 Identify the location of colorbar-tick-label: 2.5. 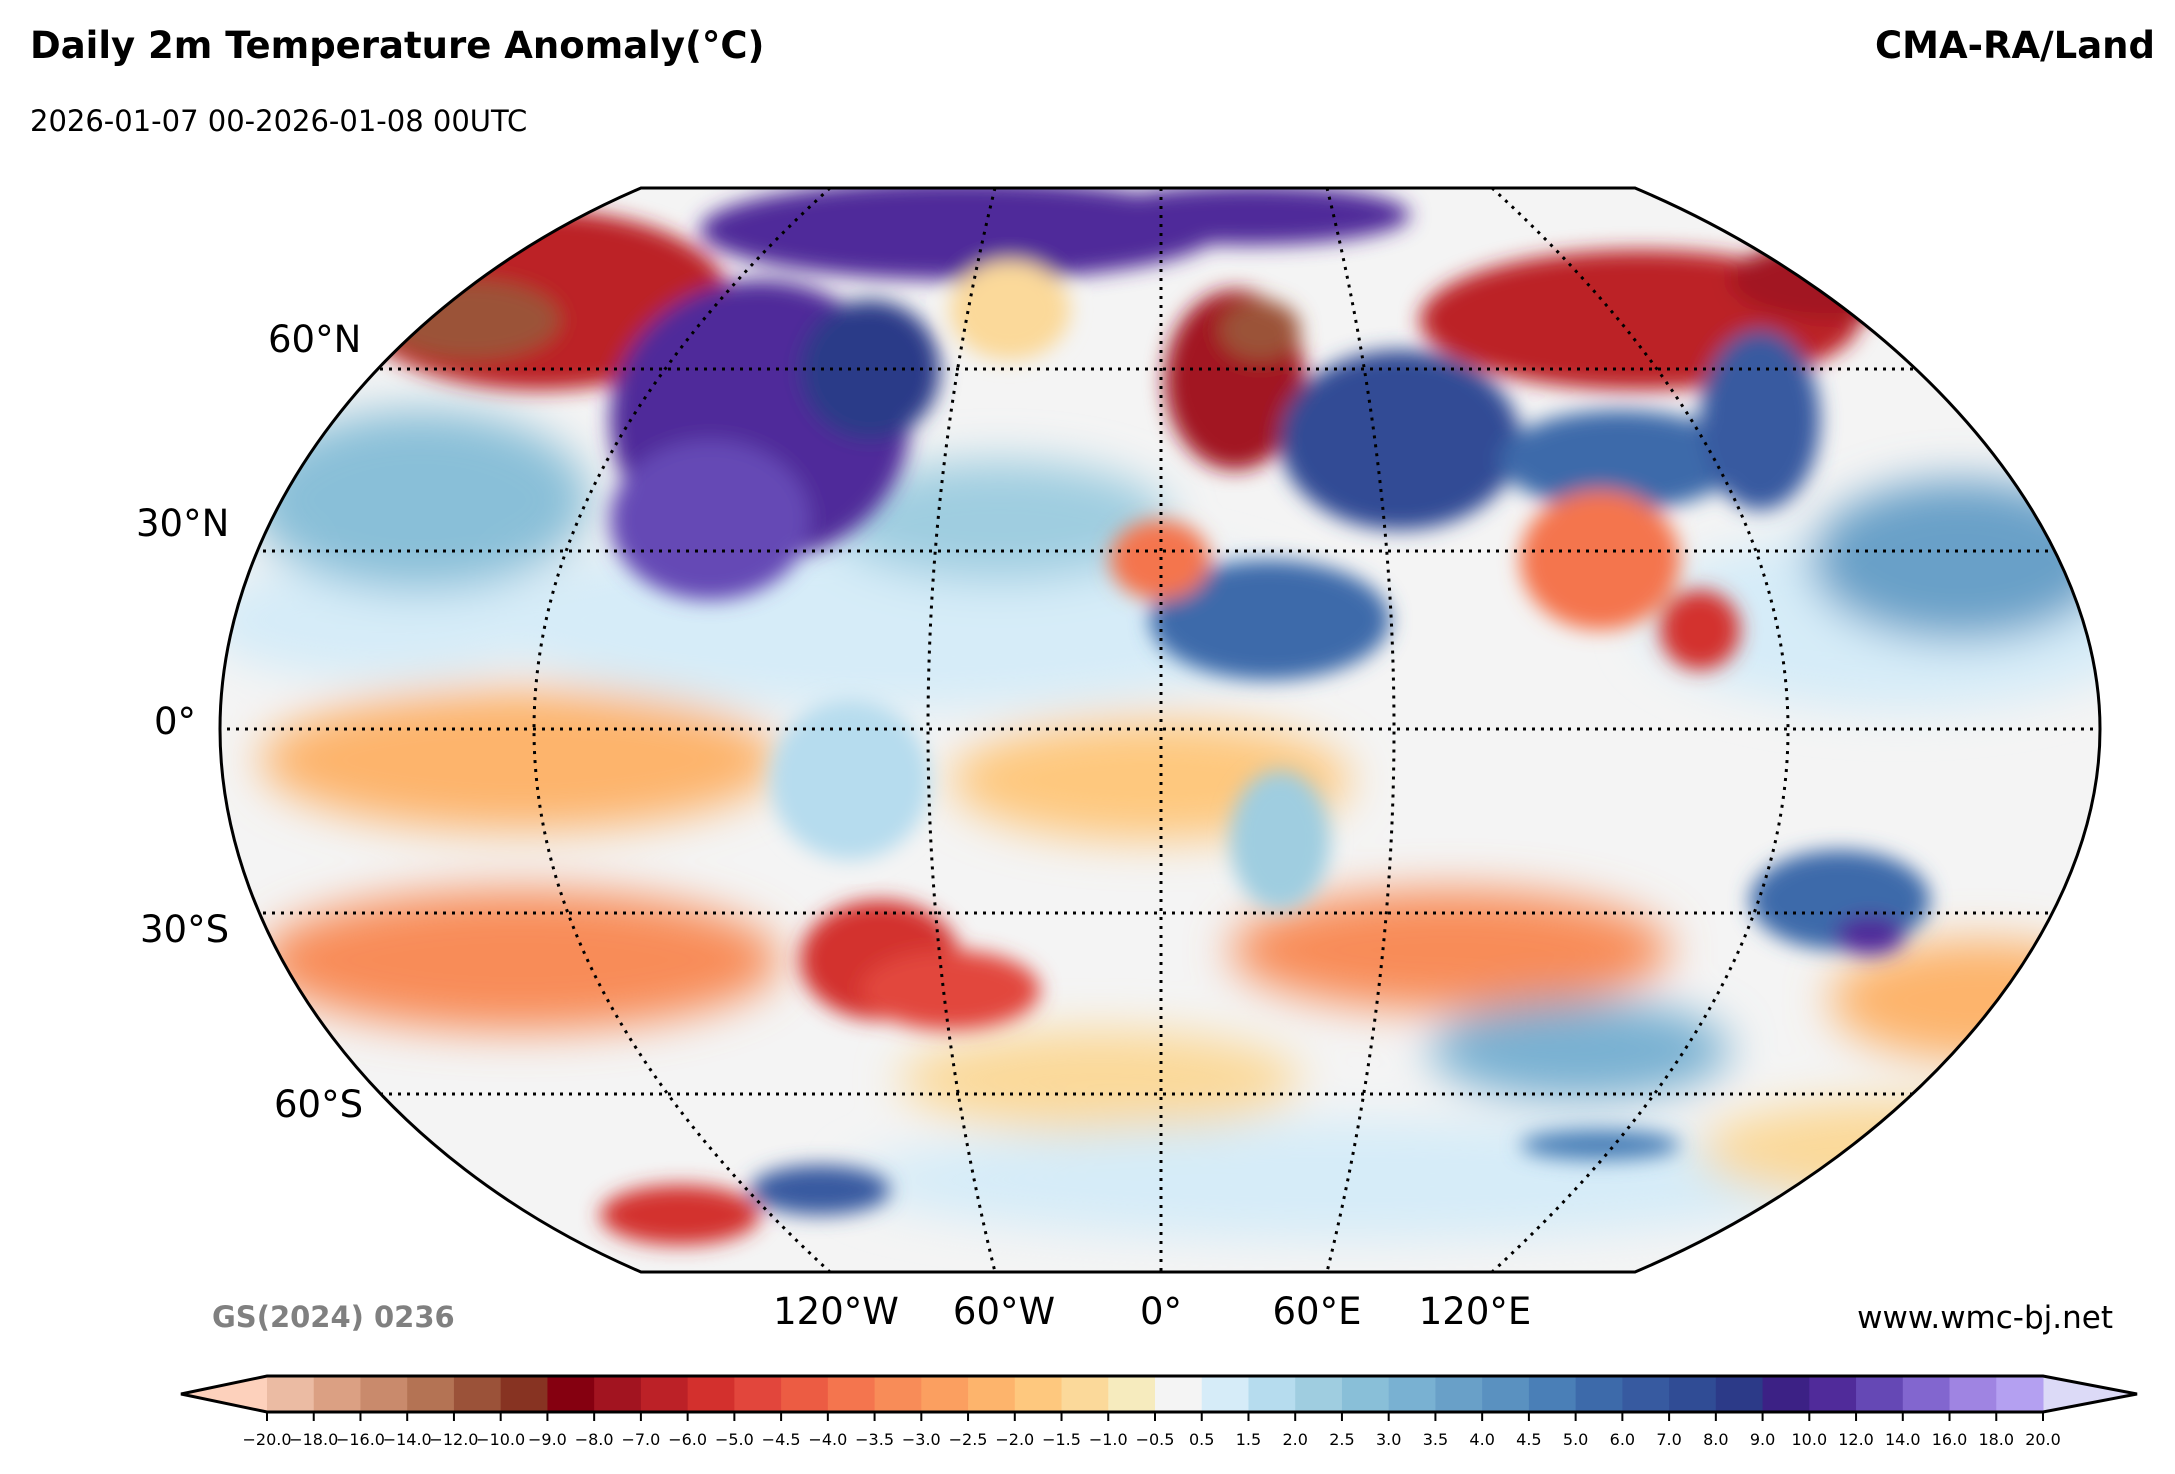
(1341, 1439).